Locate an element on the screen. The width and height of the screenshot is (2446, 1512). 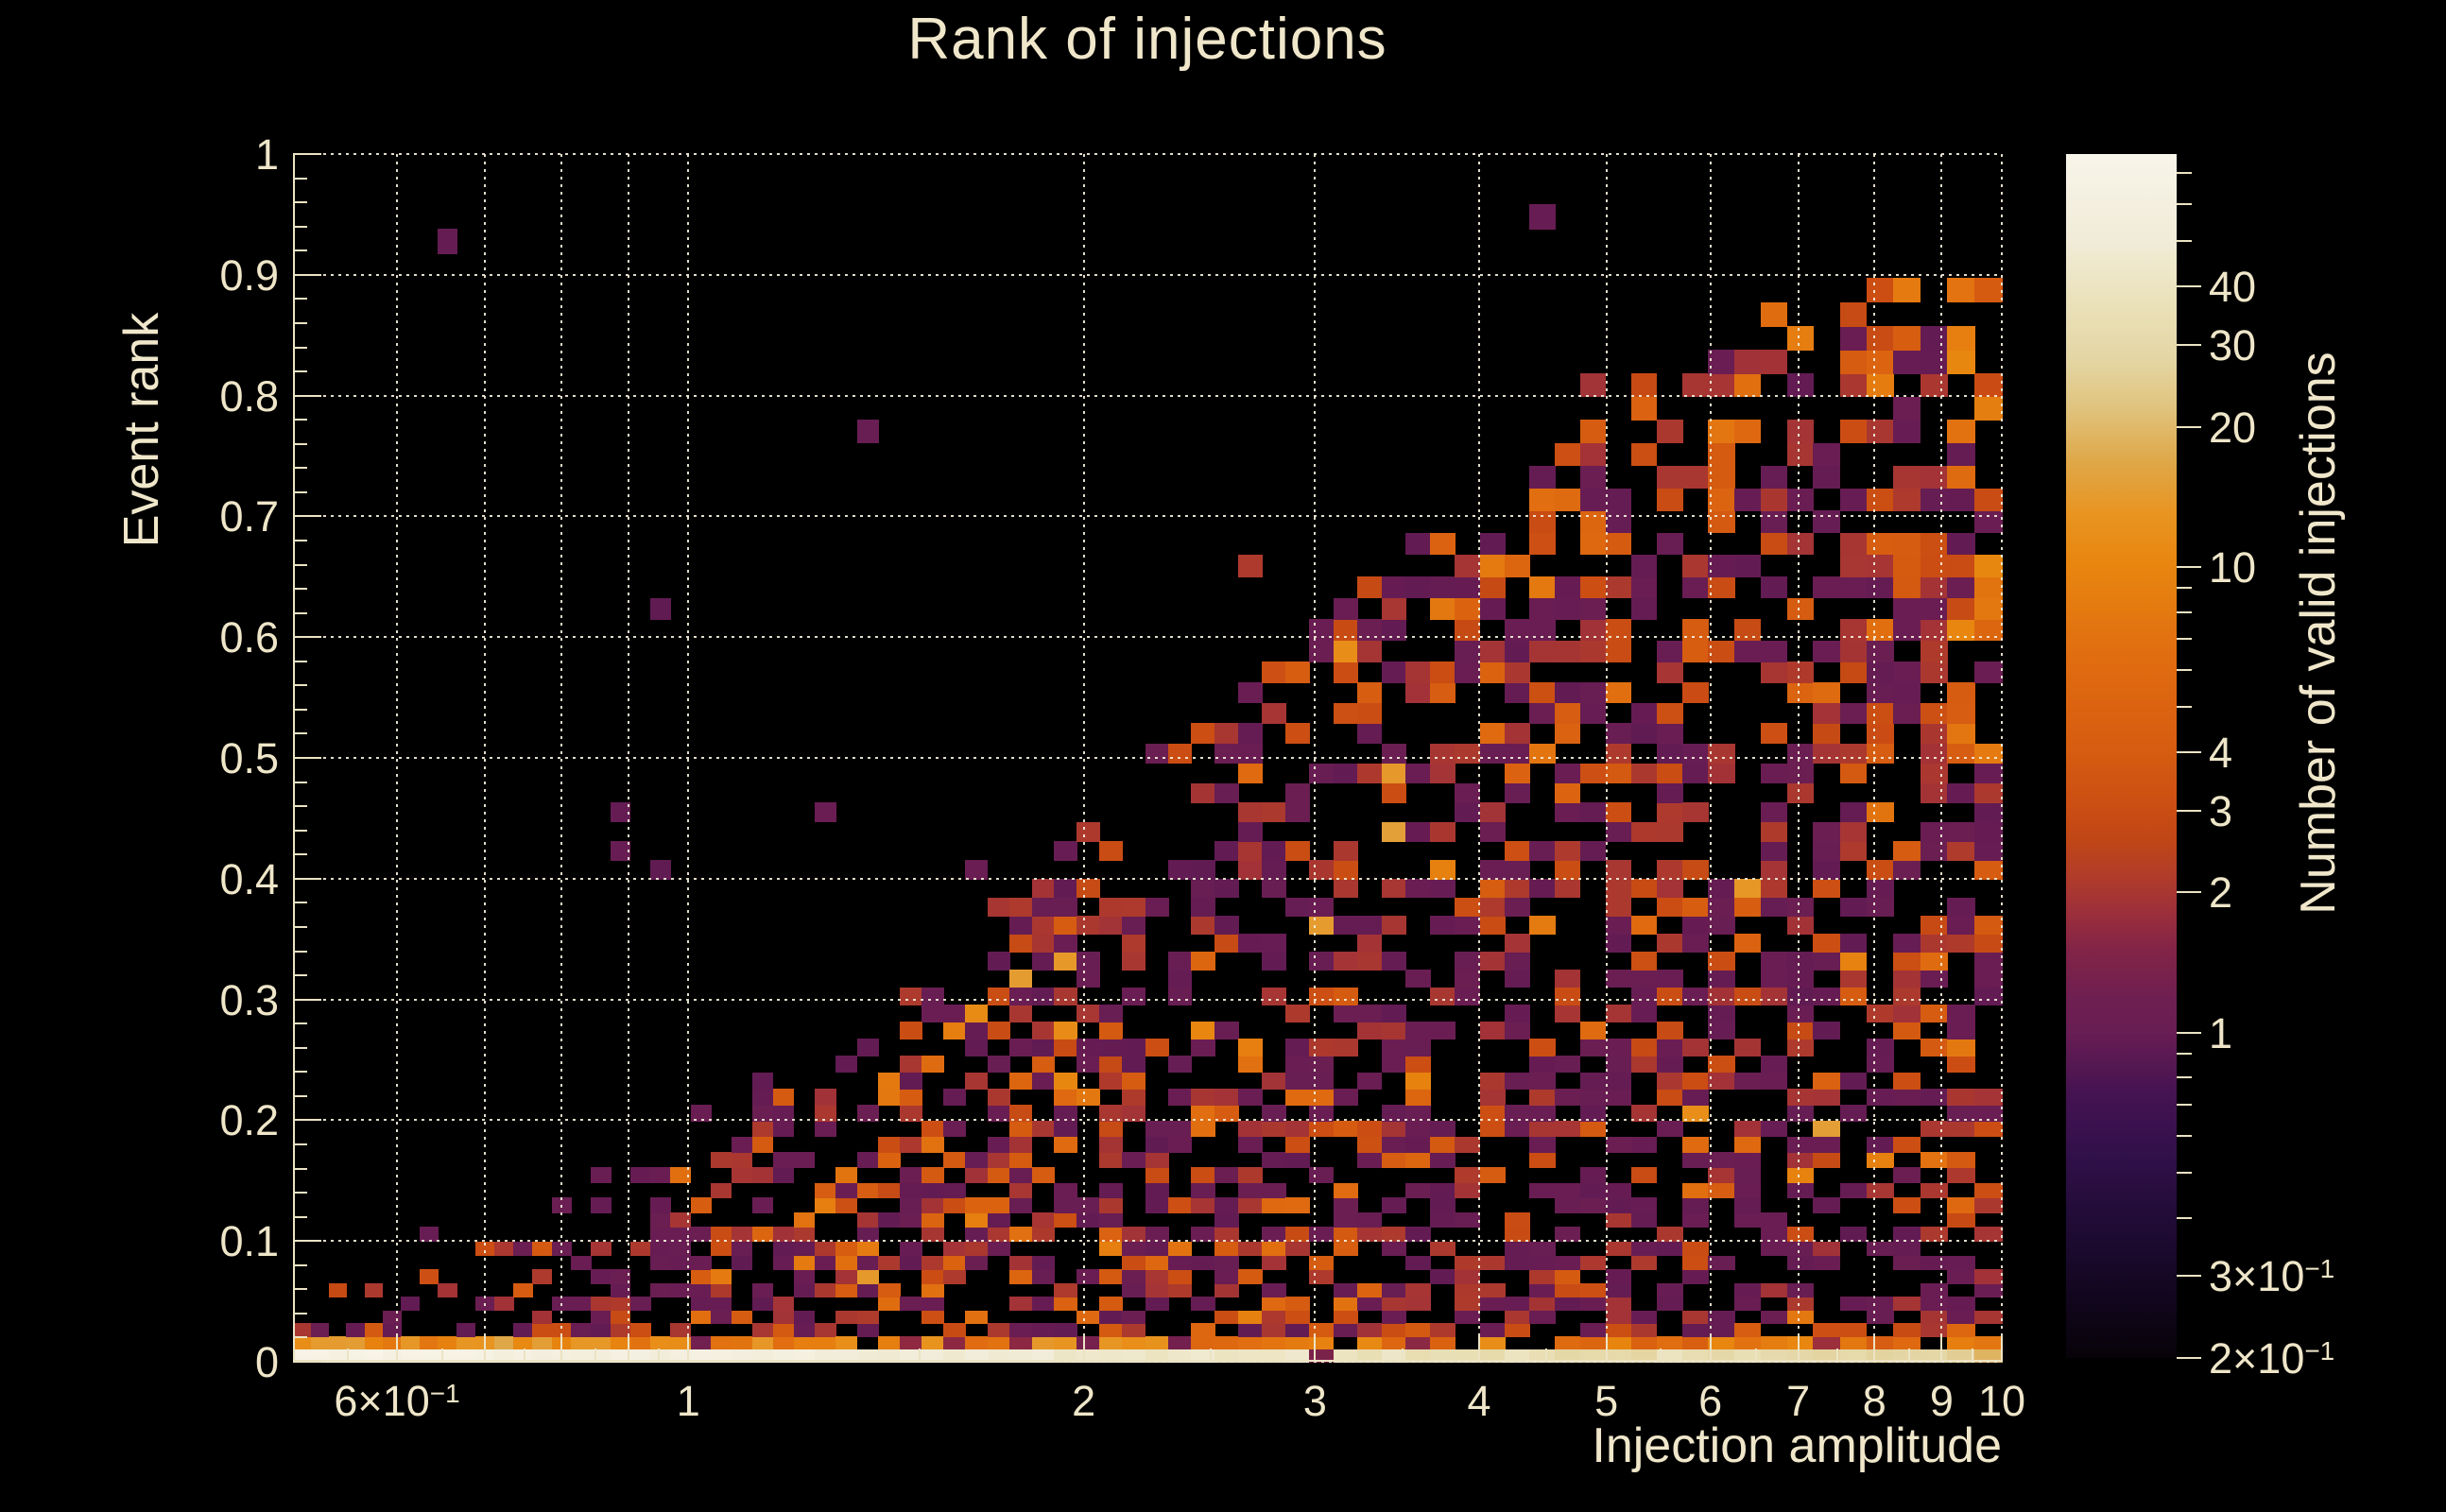
grid-line-y is located at coordinates (1147, 1120).